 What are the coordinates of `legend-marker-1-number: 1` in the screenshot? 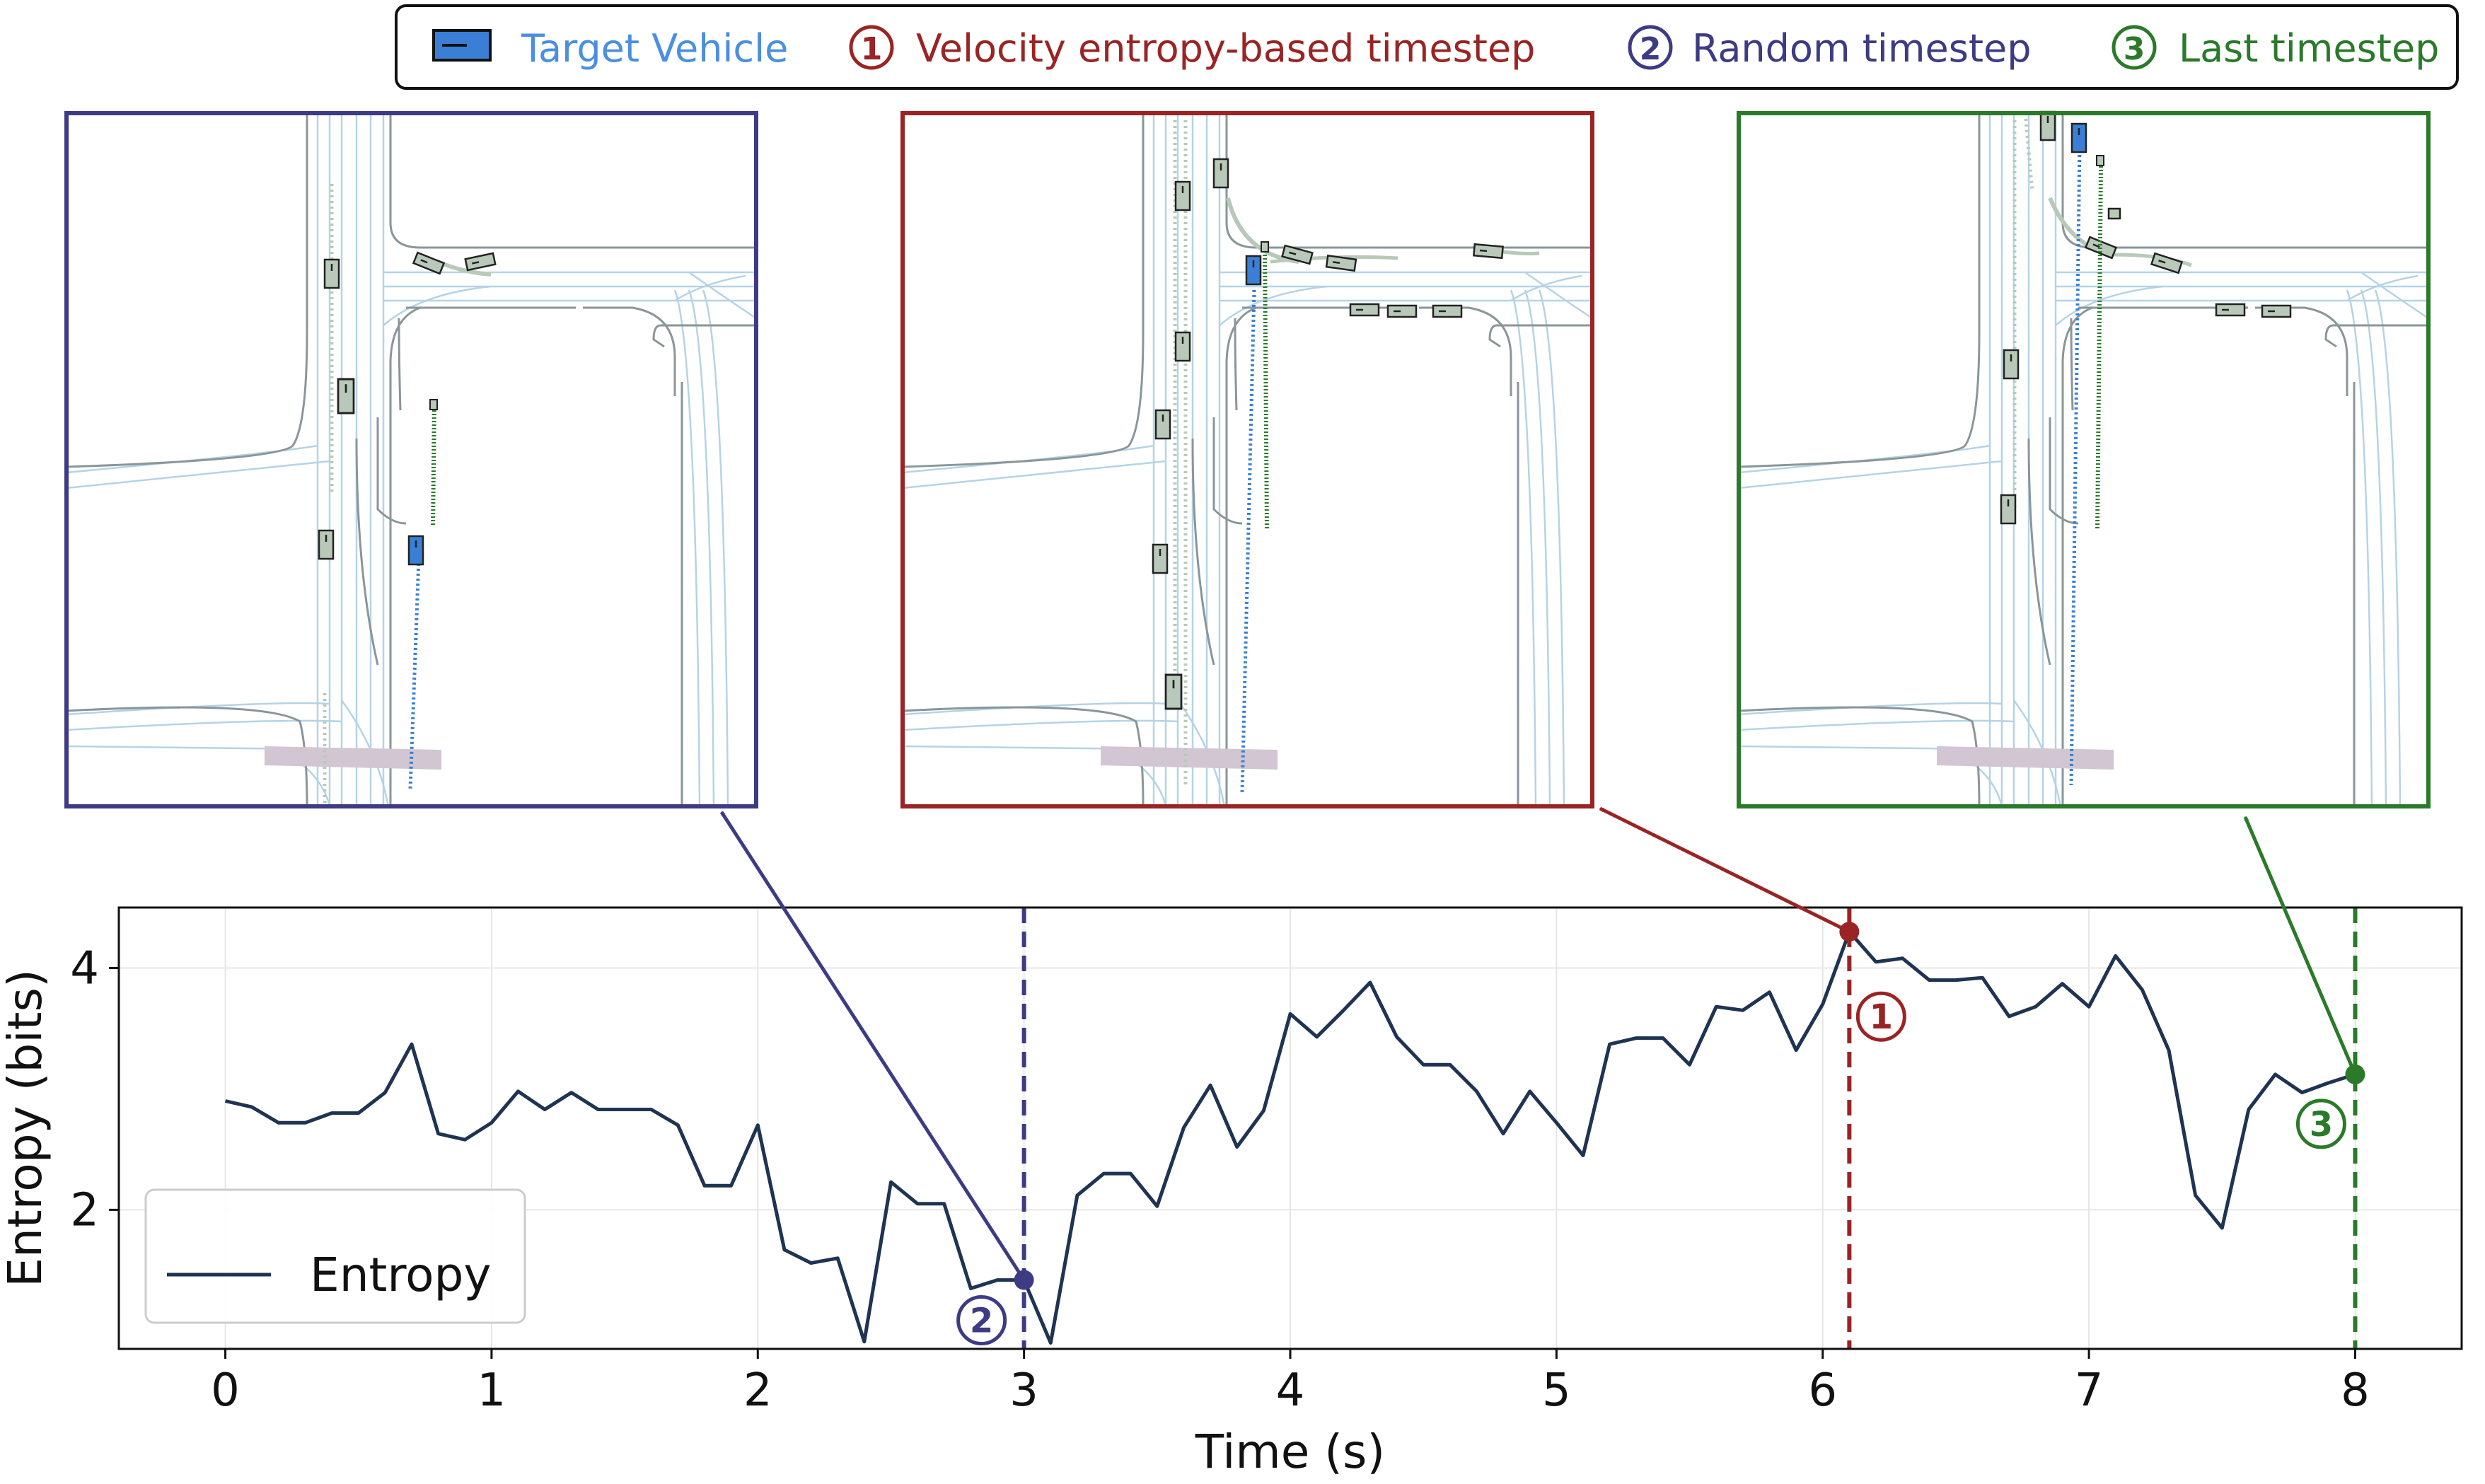 It's located at (872, 49).